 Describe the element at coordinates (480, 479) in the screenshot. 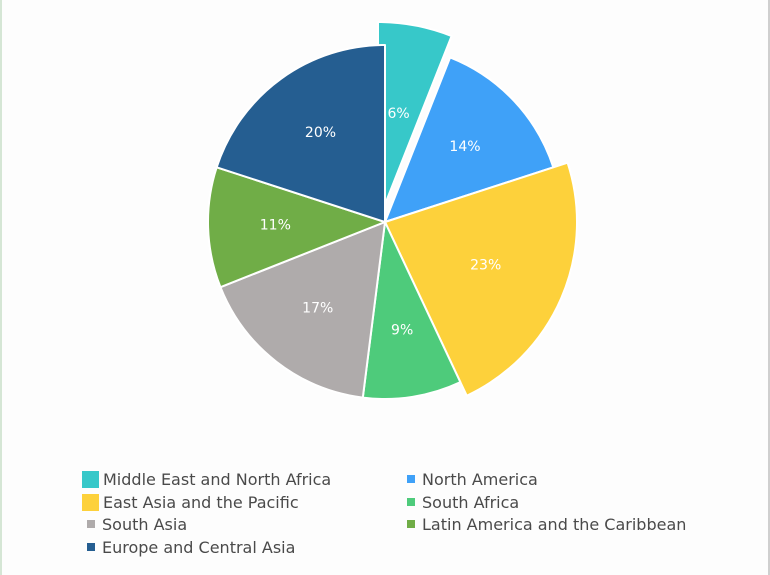

I see `legend-label: North America` at that location.